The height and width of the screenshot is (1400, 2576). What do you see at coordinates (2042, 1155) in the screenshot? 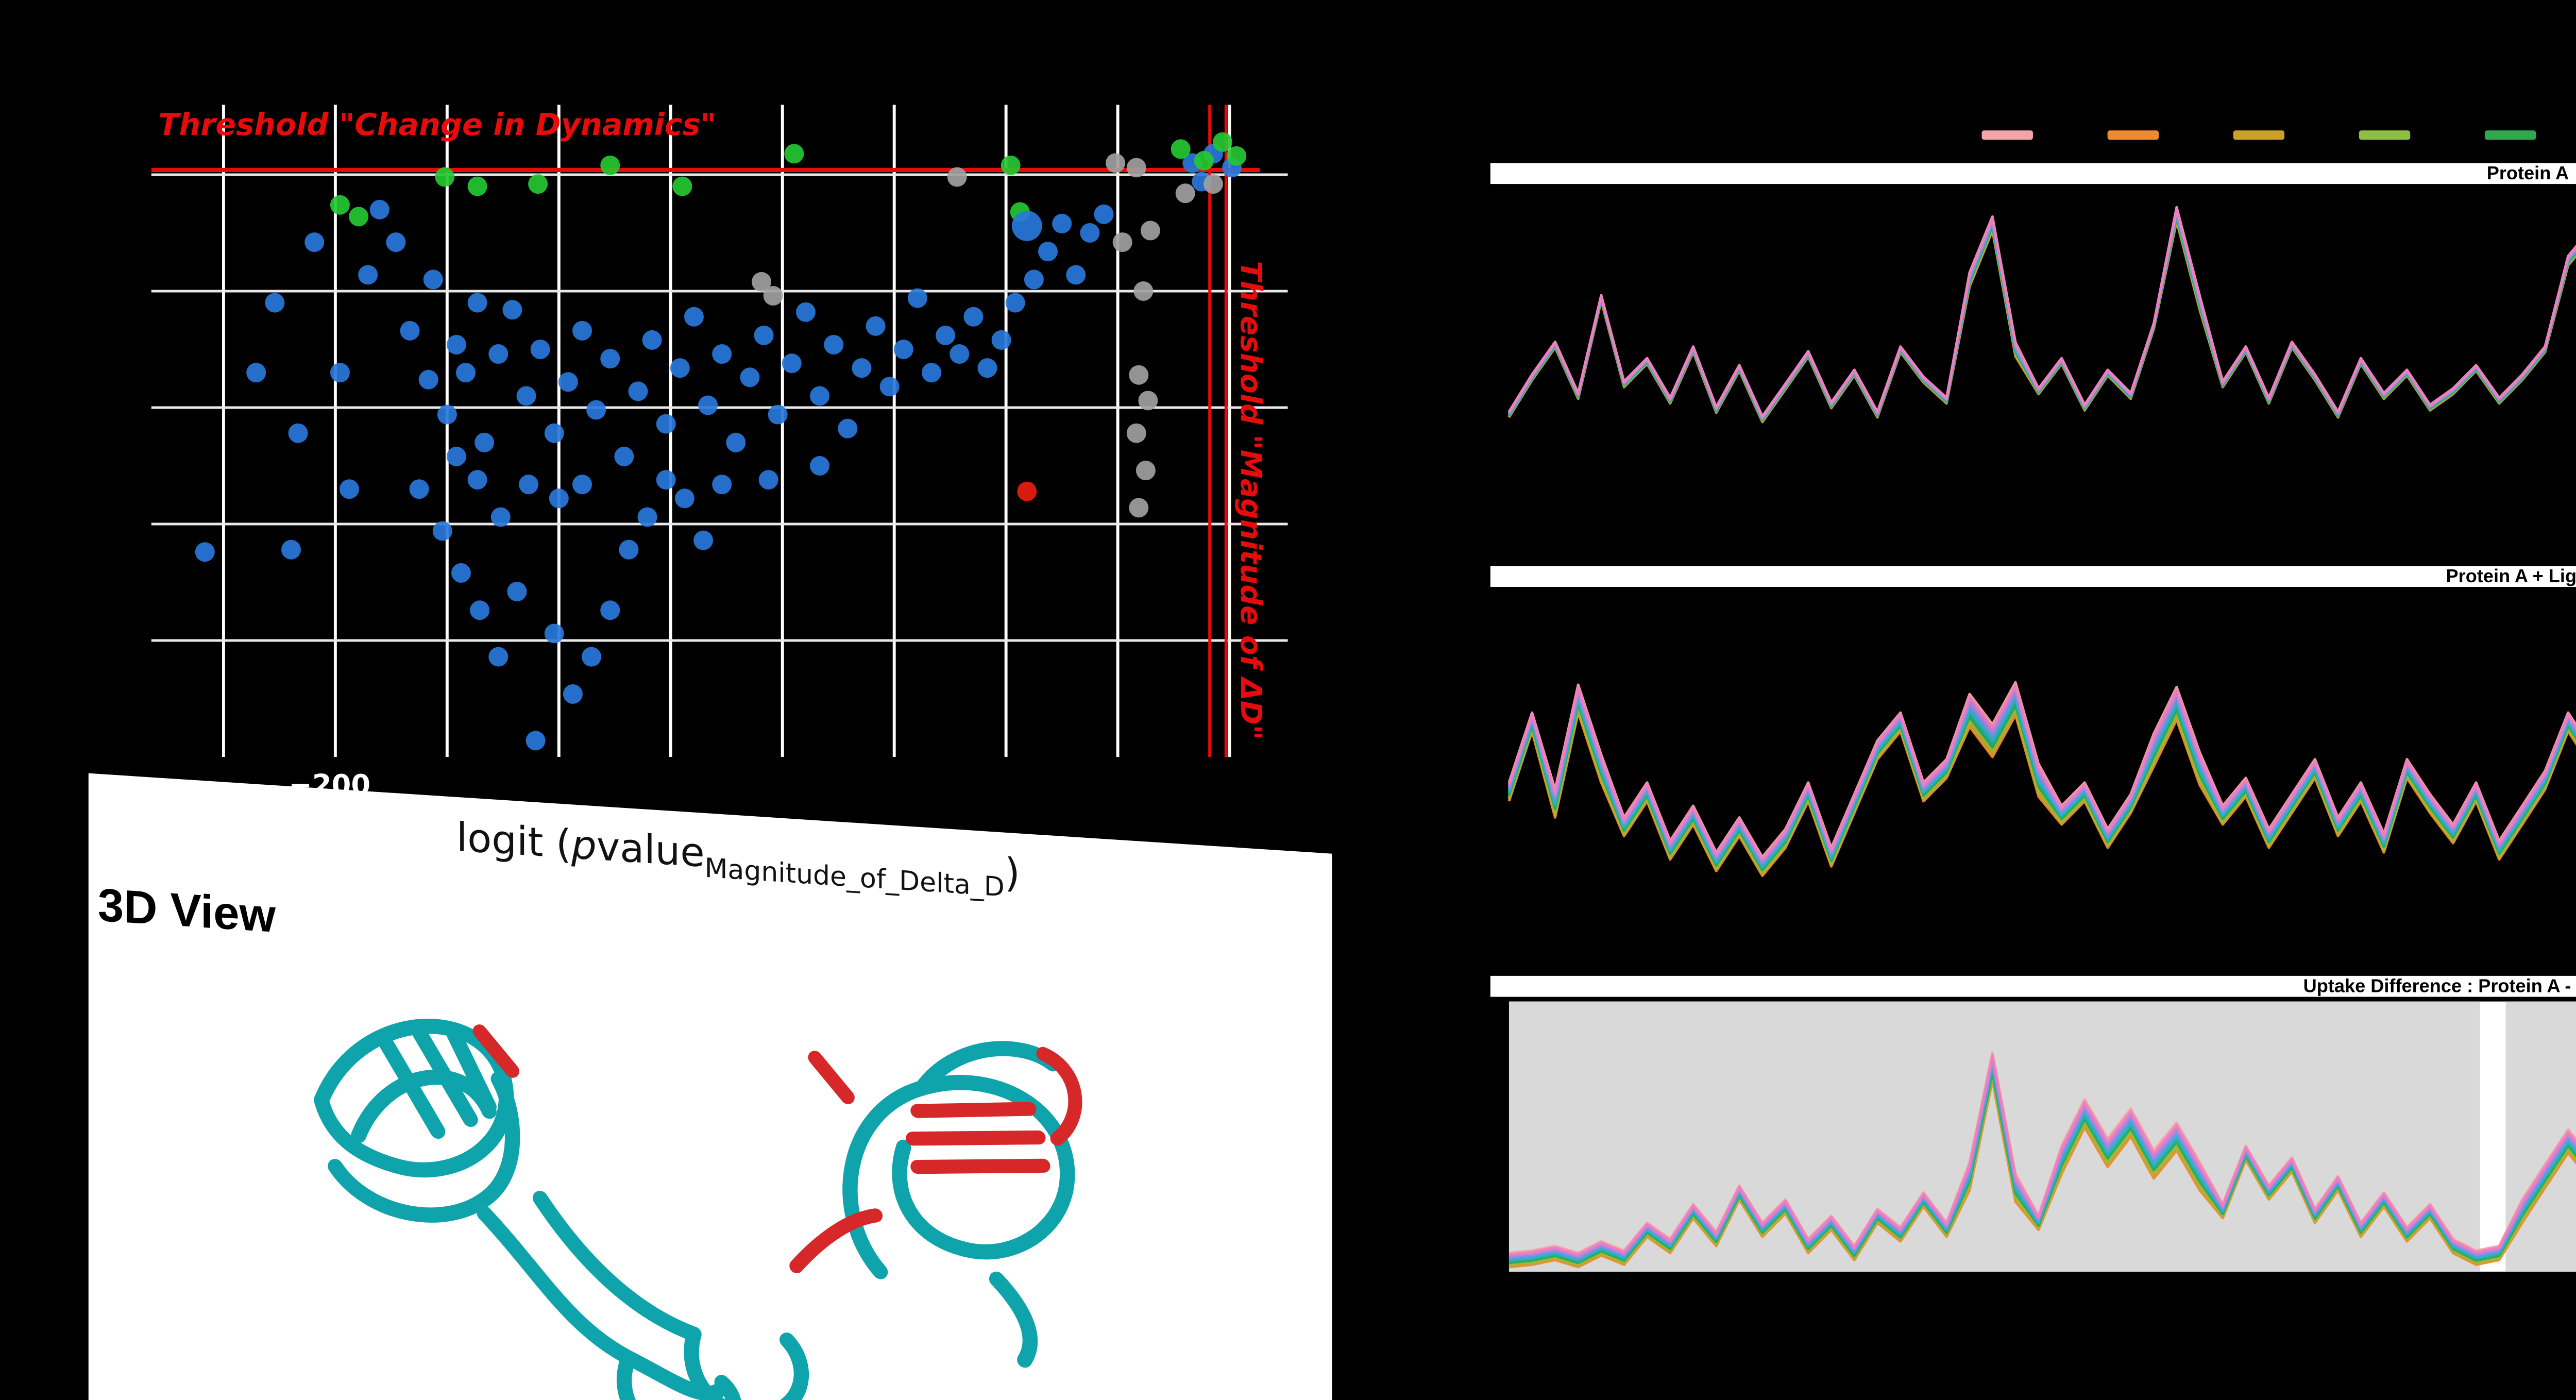
I see `uptake-curve-uptake-difference` at bounding box center [2042, 1155].